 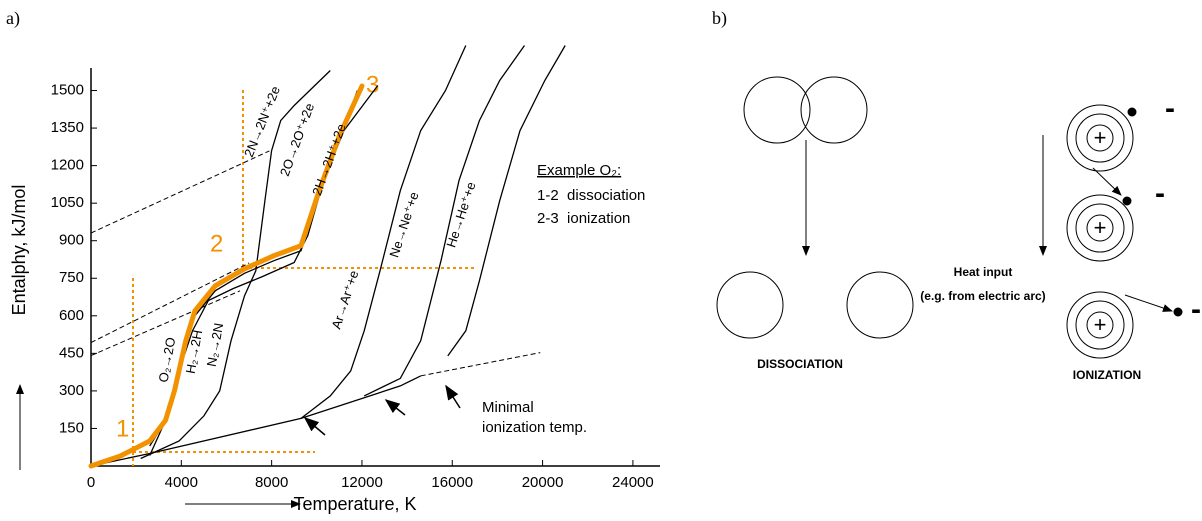 I want to click on curve-label: 2H→2H⁺+2e, so click(x=329, y=160).